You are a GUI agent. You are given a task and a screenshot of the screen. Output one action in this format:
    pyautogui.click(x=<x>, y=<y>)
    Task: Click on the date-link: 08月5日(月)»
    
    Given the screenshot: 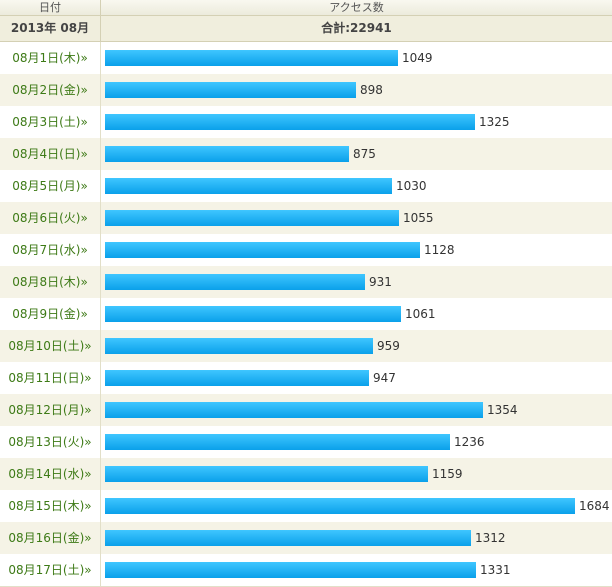 What is the action you would take?
    pyautogui.click(x=50, y=186)
    